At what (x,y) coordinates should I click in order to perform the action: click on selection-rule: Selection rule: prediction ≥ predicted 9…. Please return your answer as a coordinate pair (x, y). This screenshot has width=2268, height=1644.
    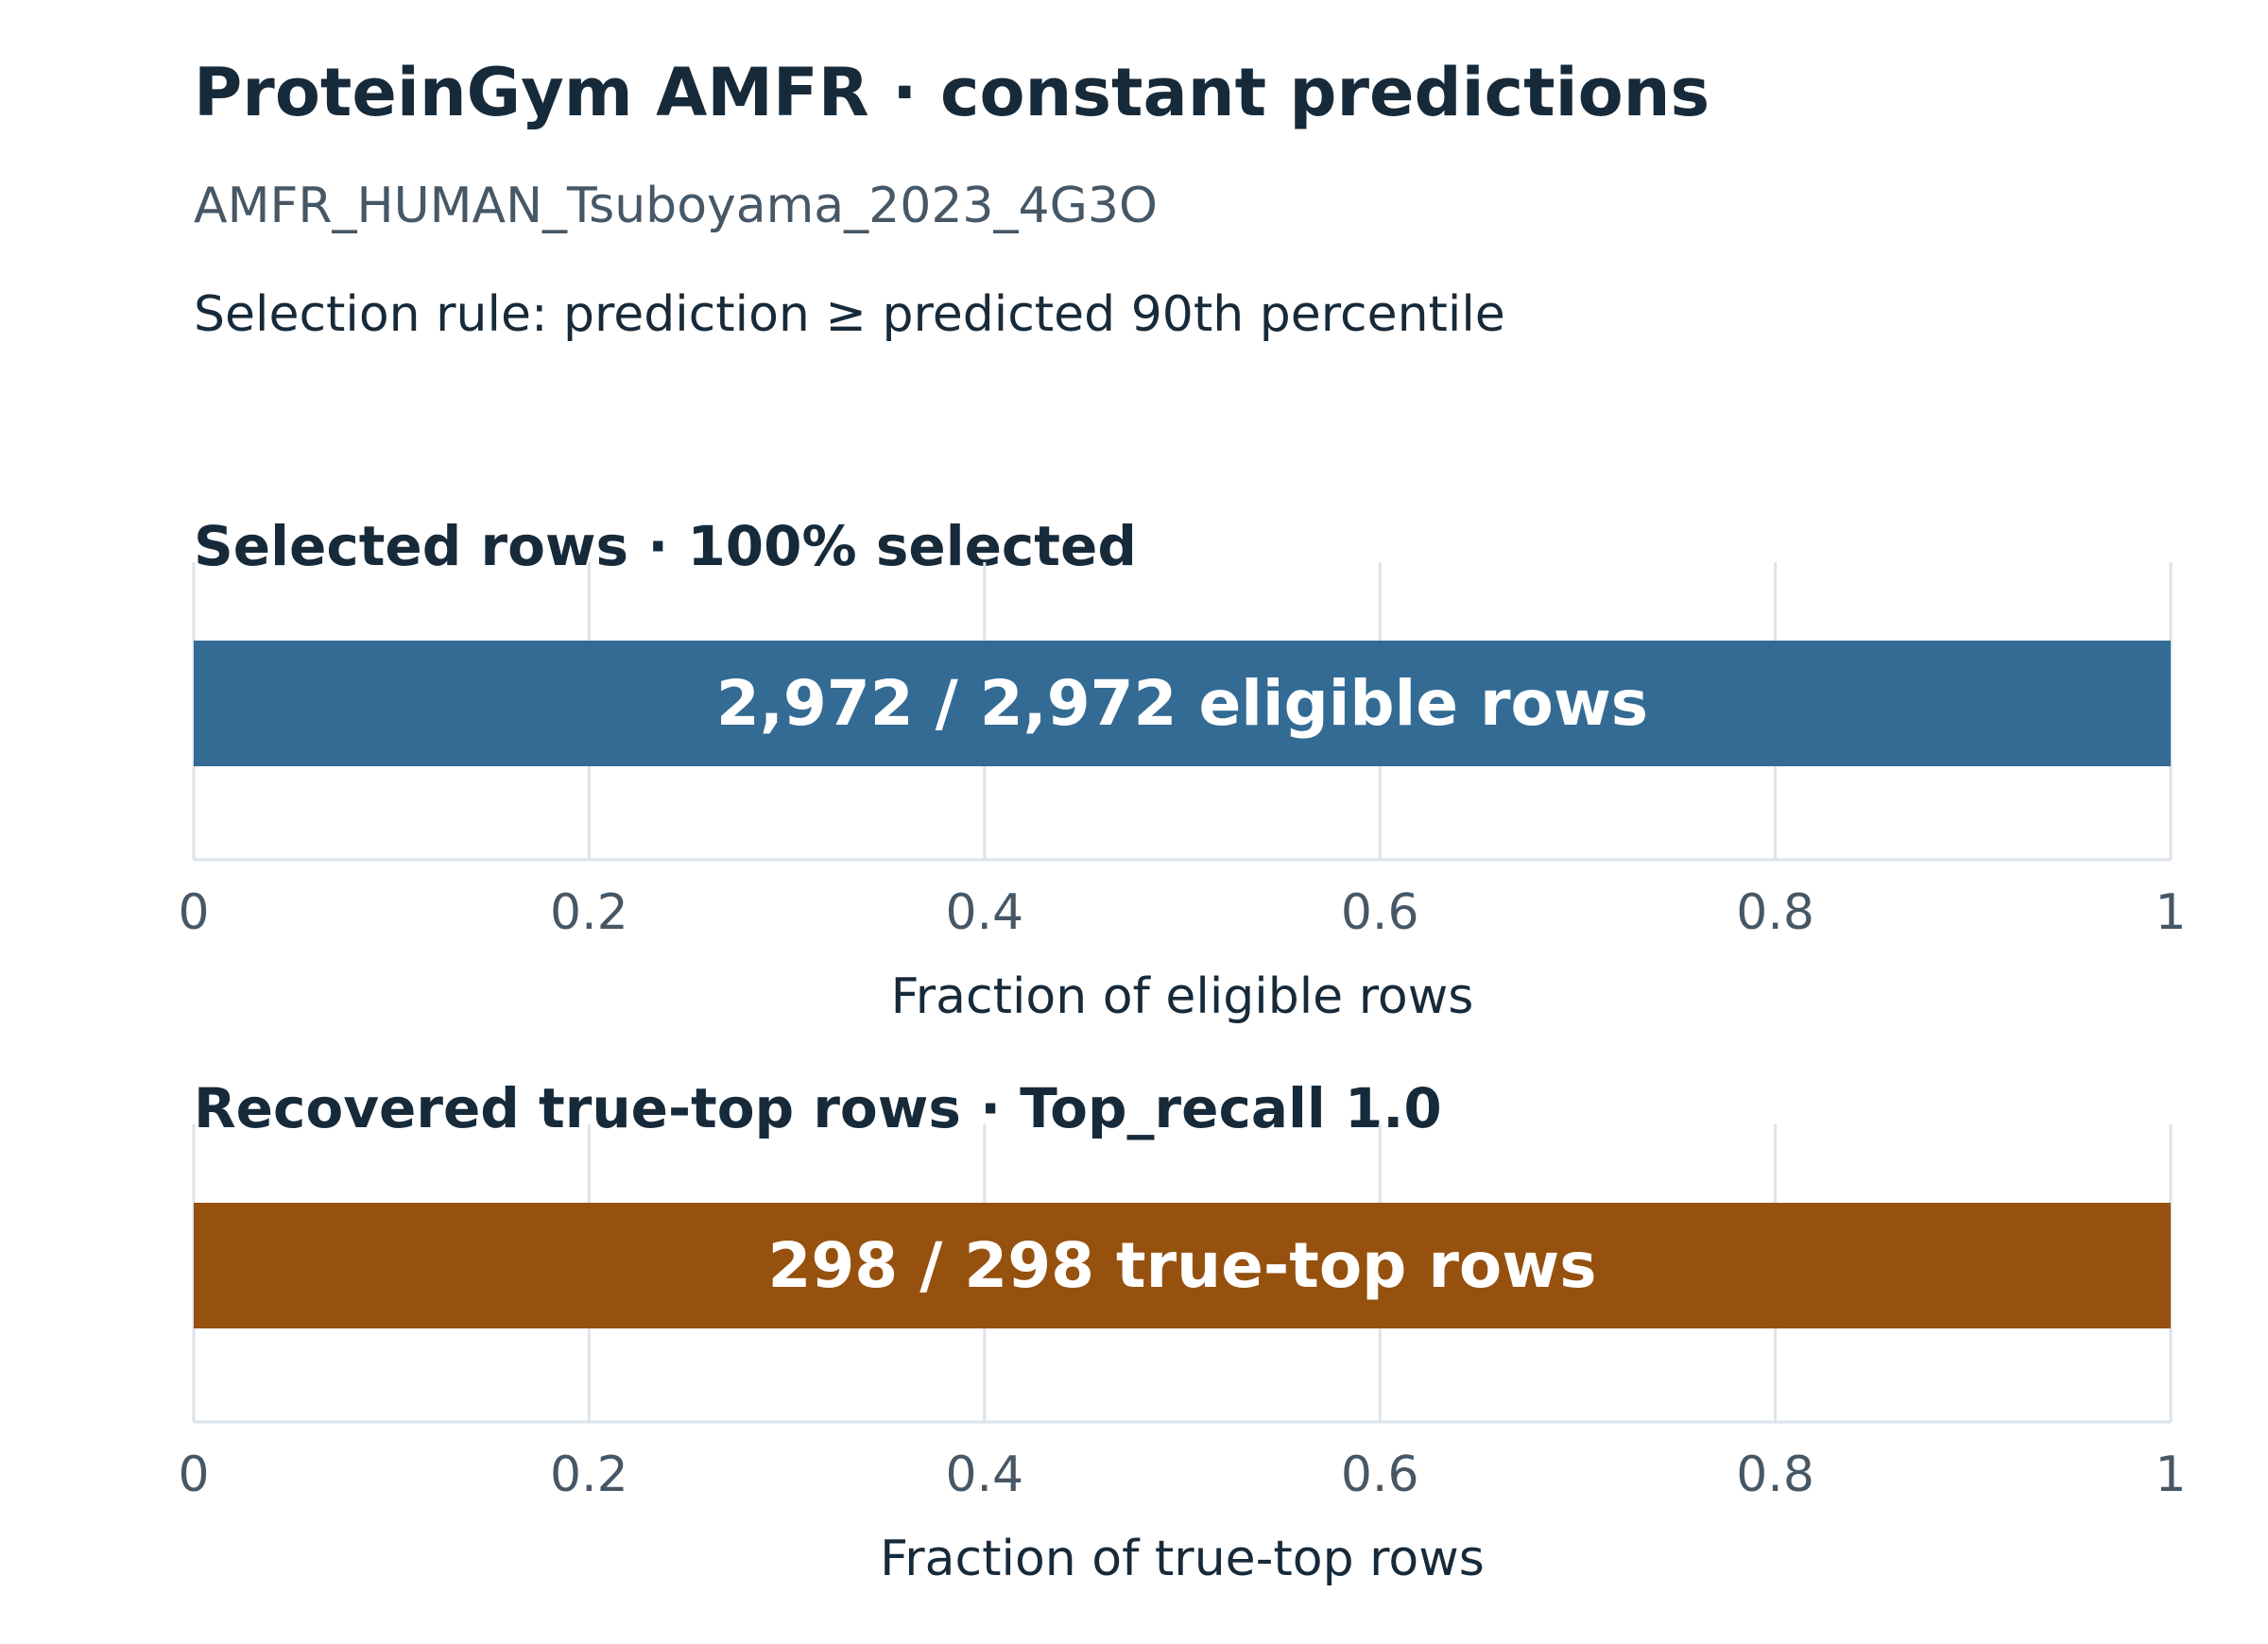
    Looking at the image, I should click on (849, 314).